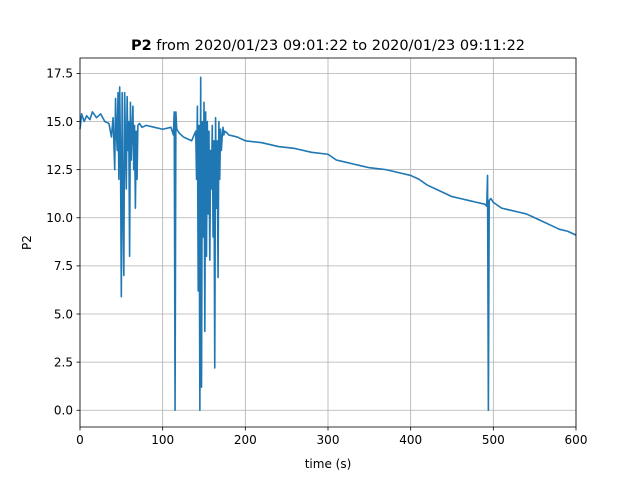  Describe the element at coordinates (59, 218) in the screenshot. I see `y-tick-label: 10.0` at that location.